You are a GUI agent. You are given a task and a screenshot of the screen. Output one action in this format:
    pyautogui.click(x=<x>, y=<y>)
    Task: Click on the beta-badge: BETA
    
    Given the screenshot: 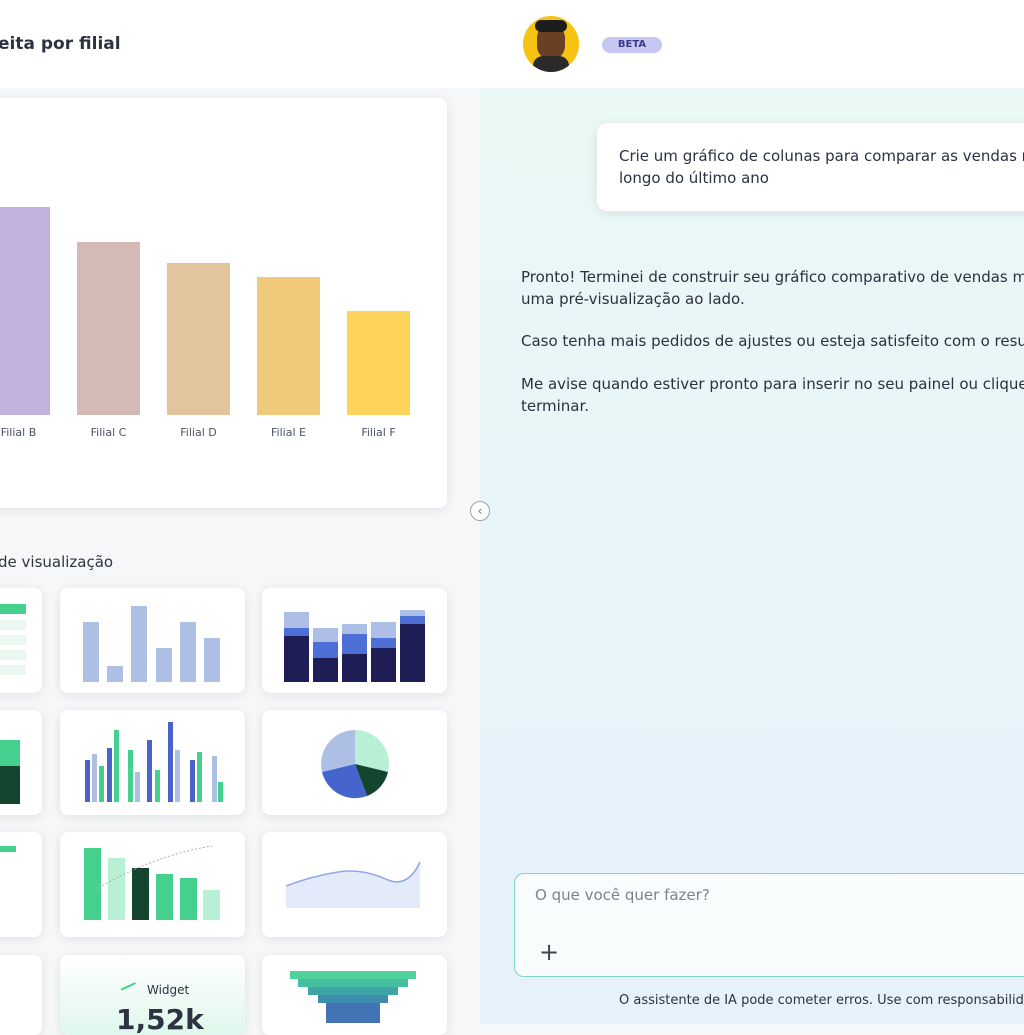 What is the action you would take?
    pyautogui.click(x=632, y=45)
    